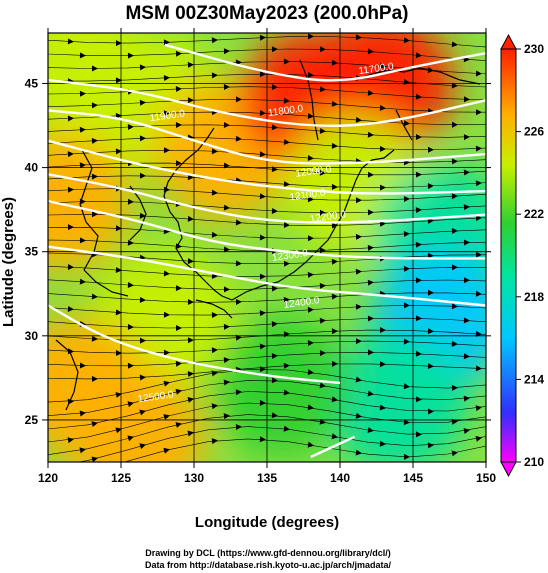 This screenshot has width=548, height=573. Describe the element at coordinates (534, 132) in the screenshot. I see `colorbar-tick-label: 226` at that location.